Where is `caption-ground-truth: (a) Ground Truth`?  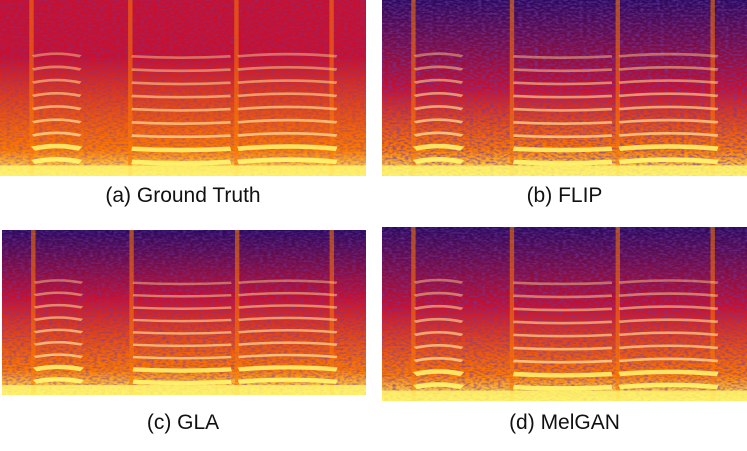 caption-ground-truth: (a) Ground Truth is located at coordinates (183, 195).